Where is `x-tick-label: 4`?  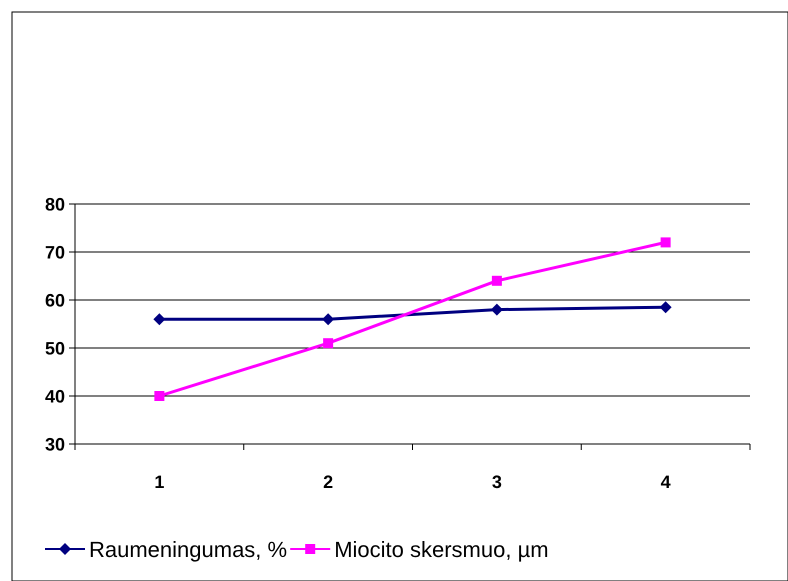 x-tick-label: 4 is located at coordinates (665, 482).